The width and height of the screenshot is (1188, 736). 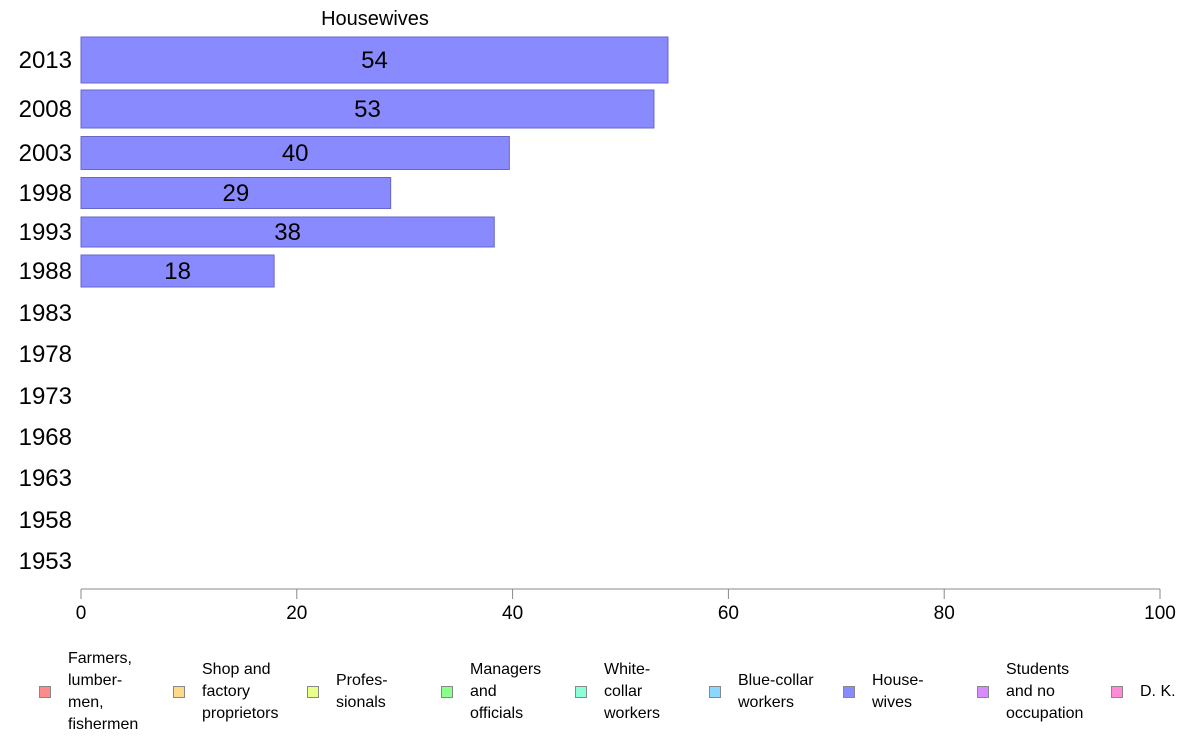 What do you see at coordinates (626, 606) in the screenshot?
I see `x-axis: 0 20 40 60 80 100` at bounding box center [626, 606].